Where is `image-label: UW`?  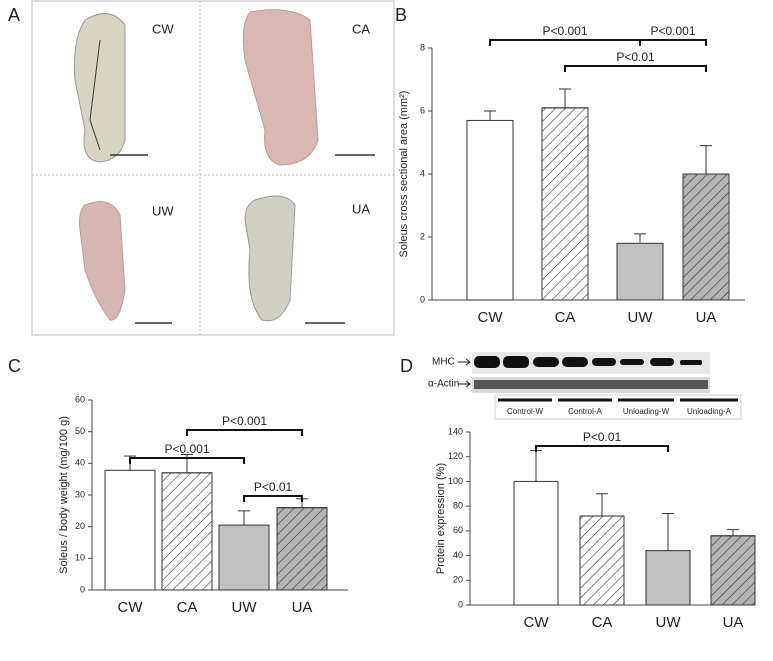 image-label: UW is located at coordinates (163, 210).